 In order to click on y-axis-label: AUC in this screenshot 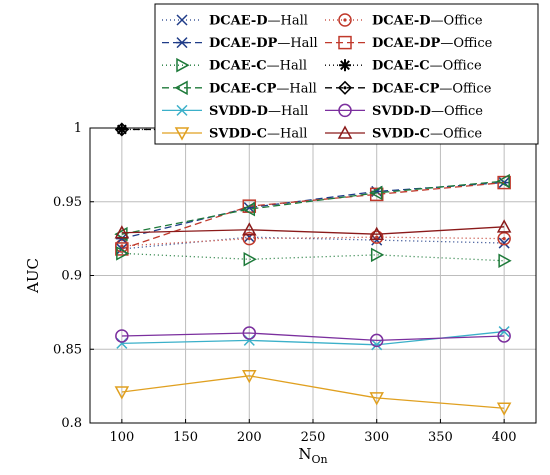, I will do `click(33, 276)`.